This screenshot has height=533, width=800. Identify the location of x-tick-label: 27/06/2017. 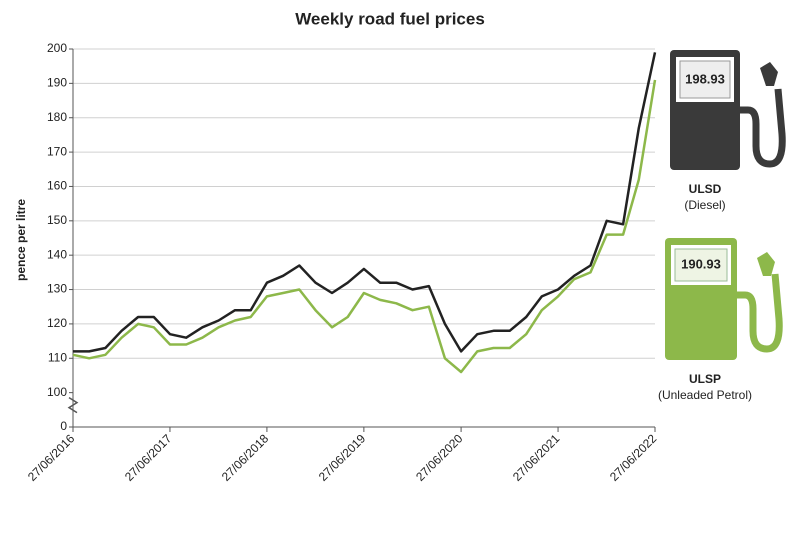
(148, 457).